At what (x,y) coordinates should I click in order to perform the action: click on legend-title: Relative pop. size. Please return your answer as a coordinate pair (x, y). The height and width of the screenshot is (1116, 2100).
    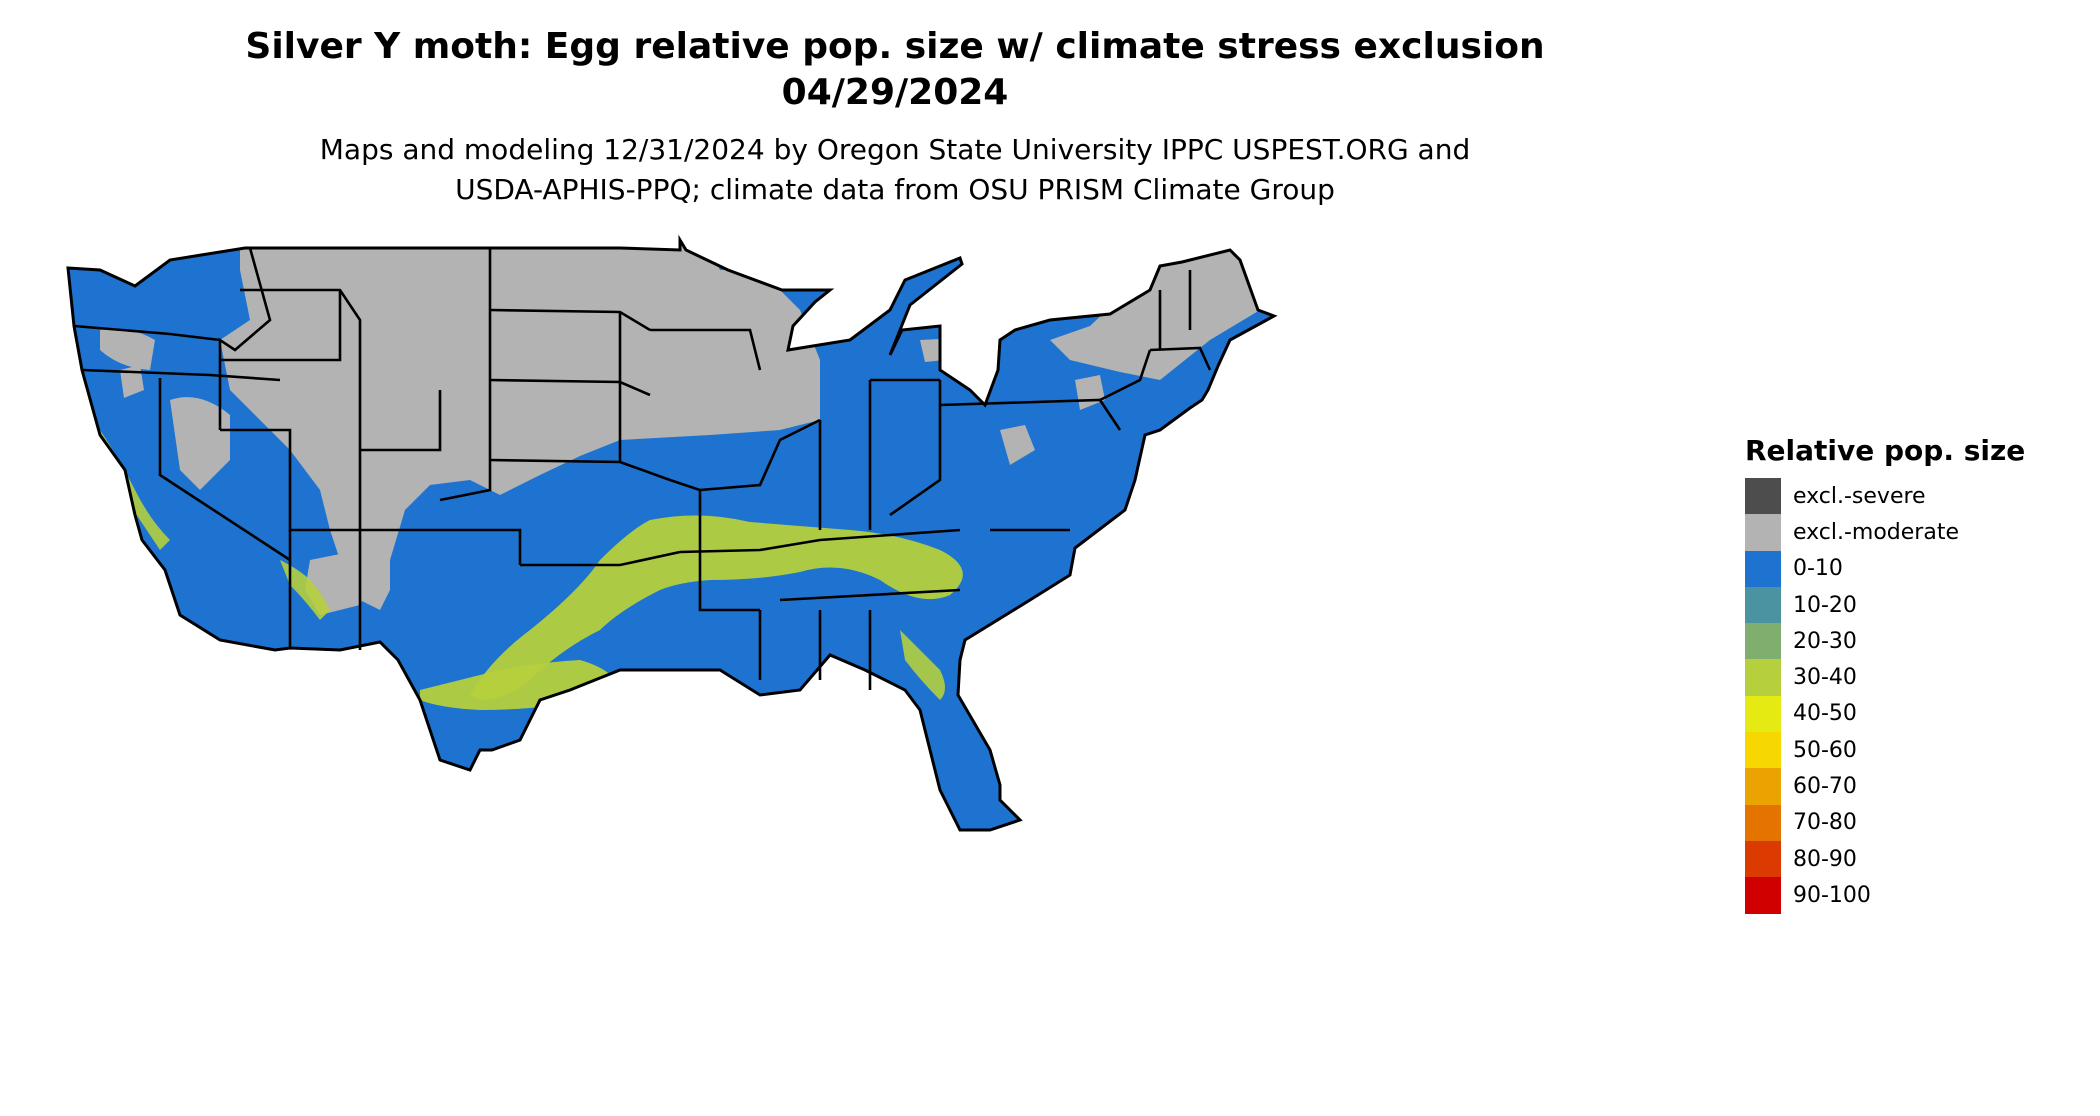
    Looking at the image, I should click on (1885, 450).